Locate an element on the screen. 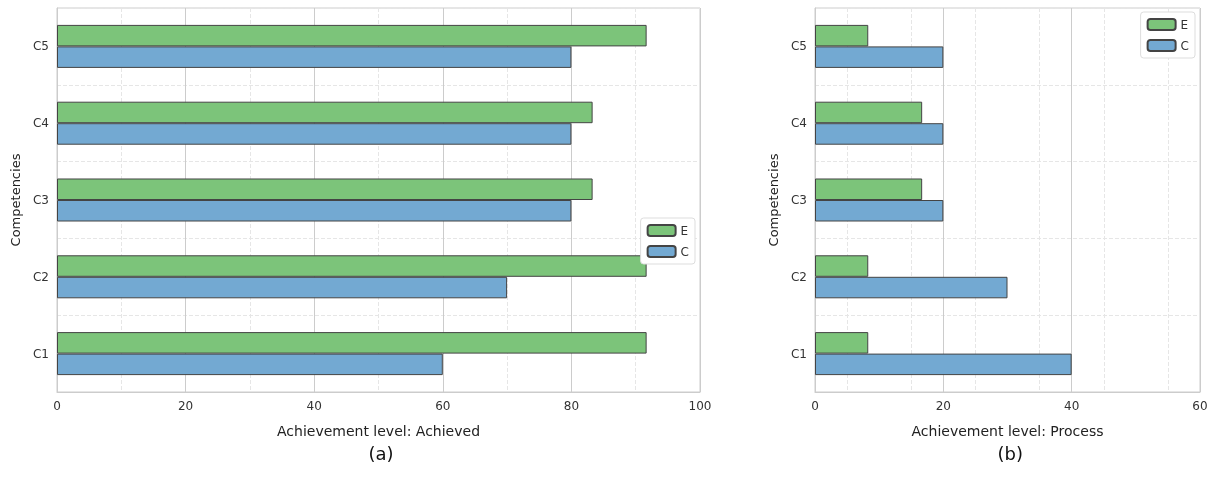 Image resolution: width=1215 pixels, height=482 pixels. x-tick-label: 80 is located at coordinates (571, 406).